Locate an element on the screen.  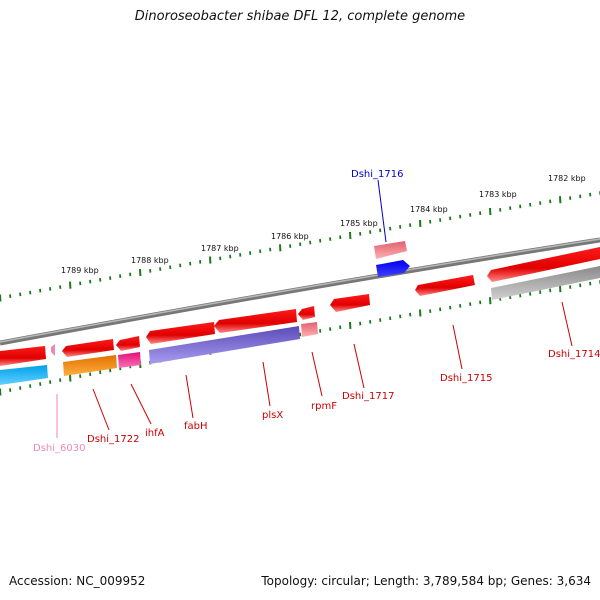
gene-dshi-1722-arrow is located at coordinates (88, 348).